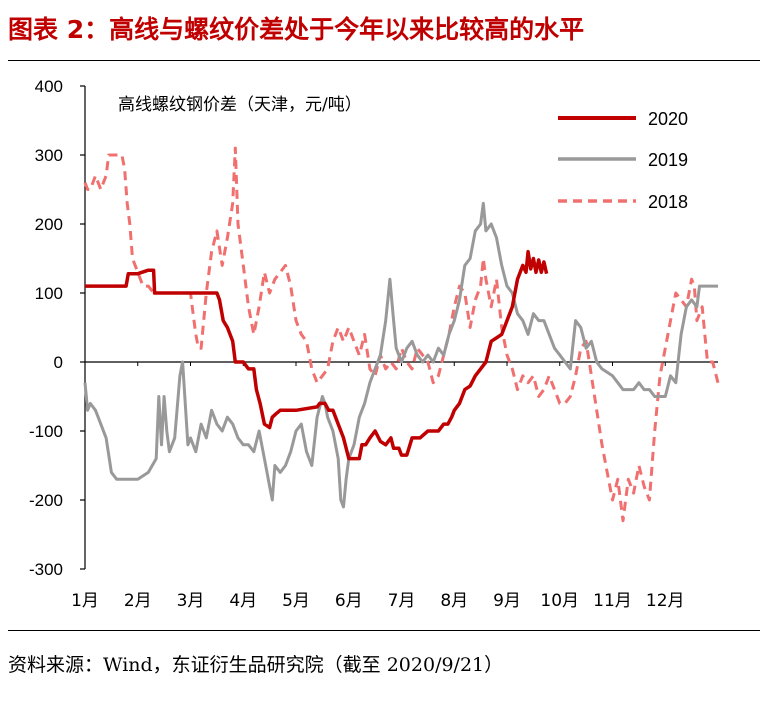 This screenshot has height=705, width=773. Describe the element at coordinates (668, 160) in the screenshot. I see `legend-label-2019: 2019` at that location.